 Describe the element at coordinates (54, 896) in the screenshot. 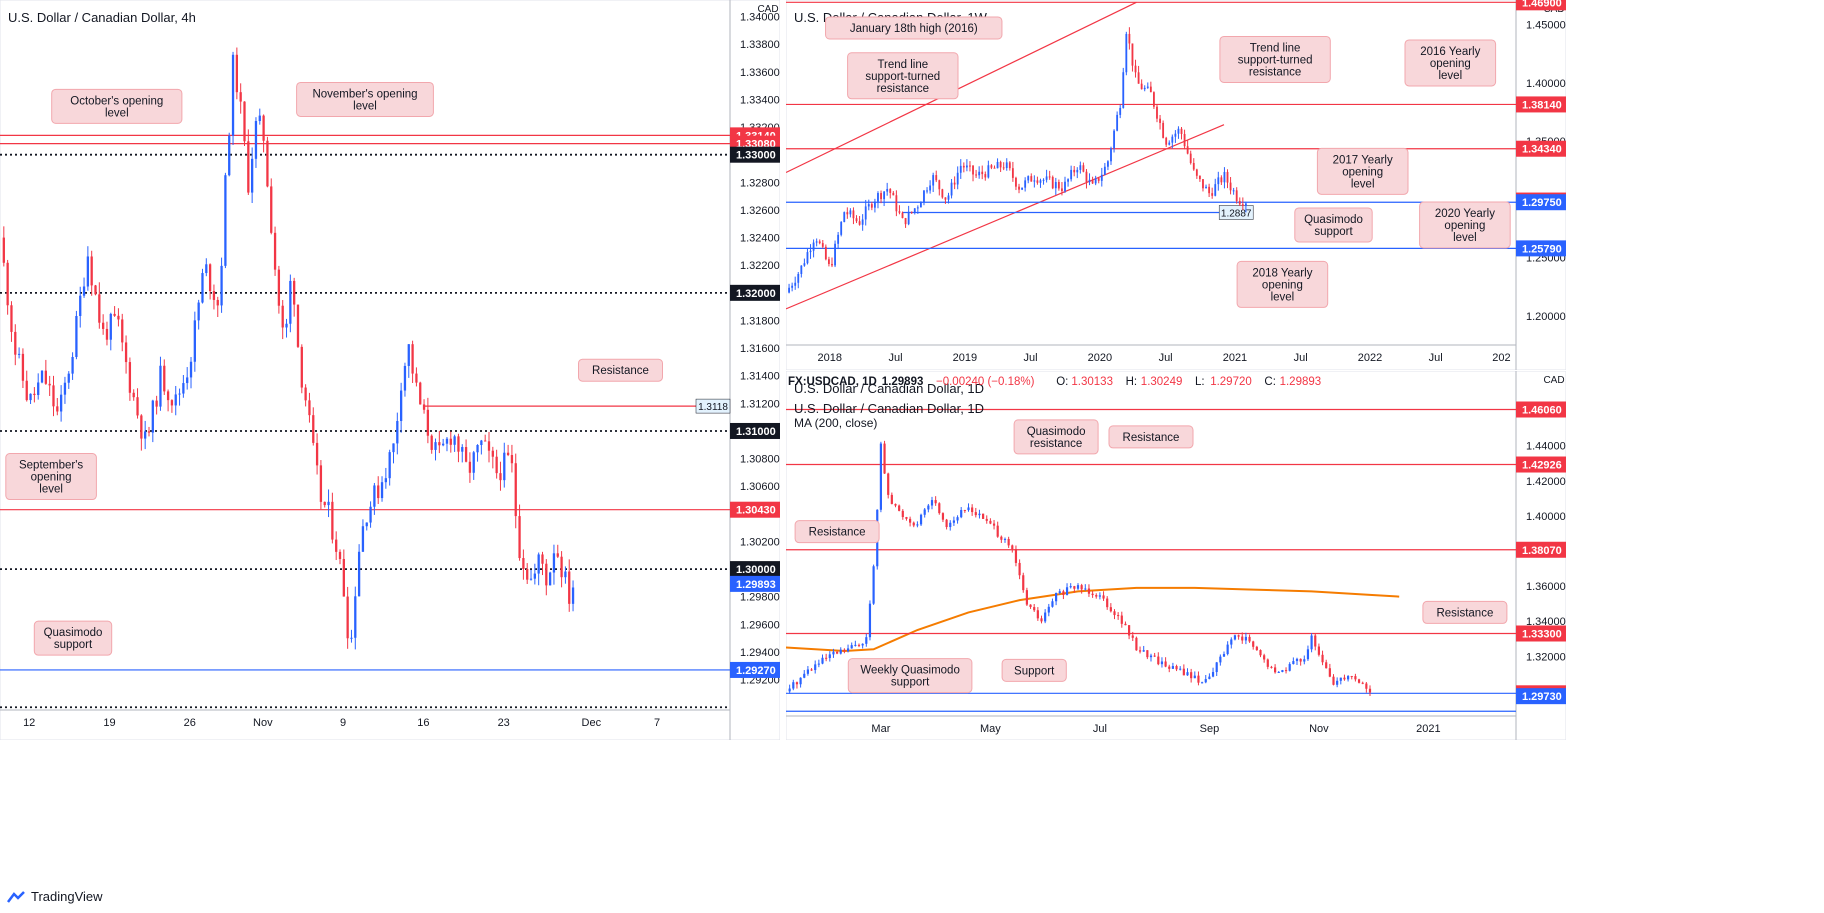

I see `tradingview-logo: TradingView` at that location.